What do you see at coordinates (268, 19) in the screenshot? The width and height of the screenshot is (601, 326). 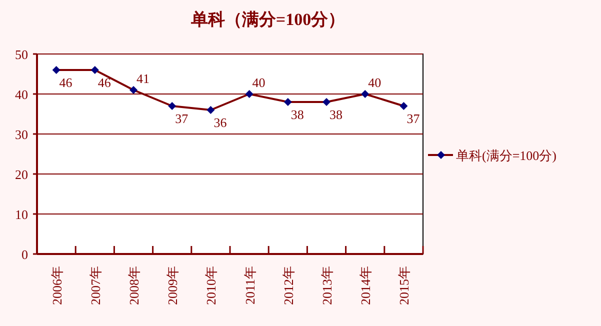 I see `chart-title: 单科（满分=100分）` at bounding box center [268, 19].